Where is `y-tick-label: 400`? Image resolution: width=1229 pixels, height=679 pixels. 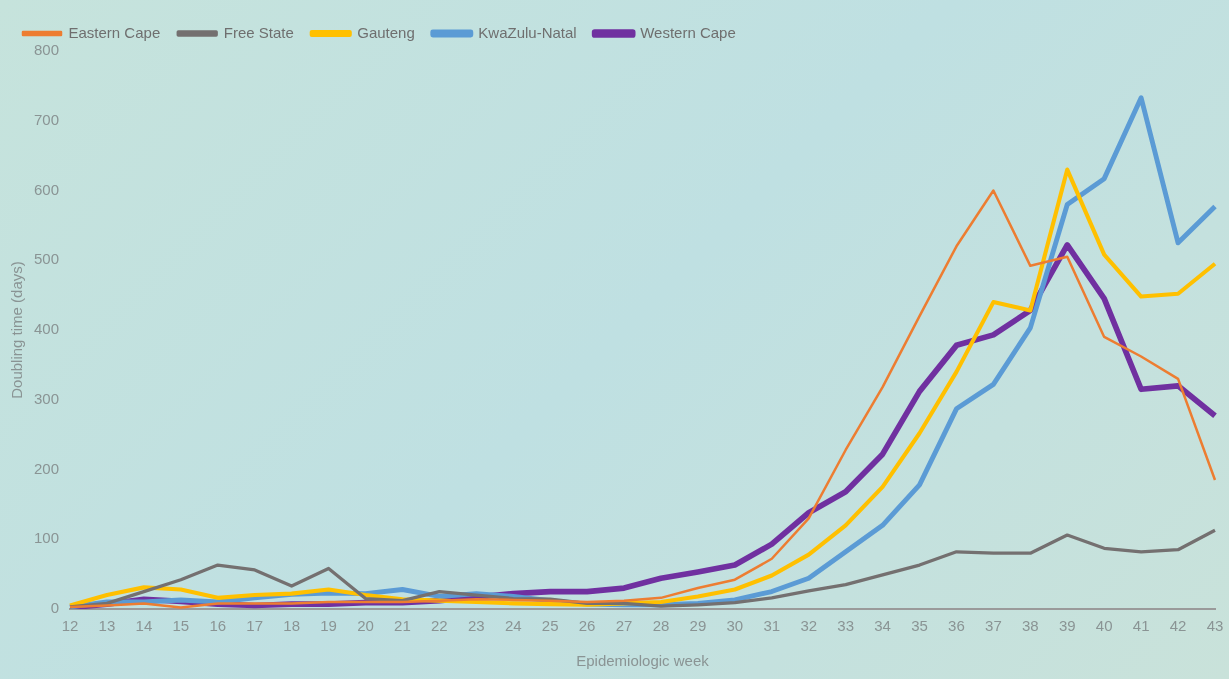 y-tick-label: 400 is located at coordinates (47, 329).